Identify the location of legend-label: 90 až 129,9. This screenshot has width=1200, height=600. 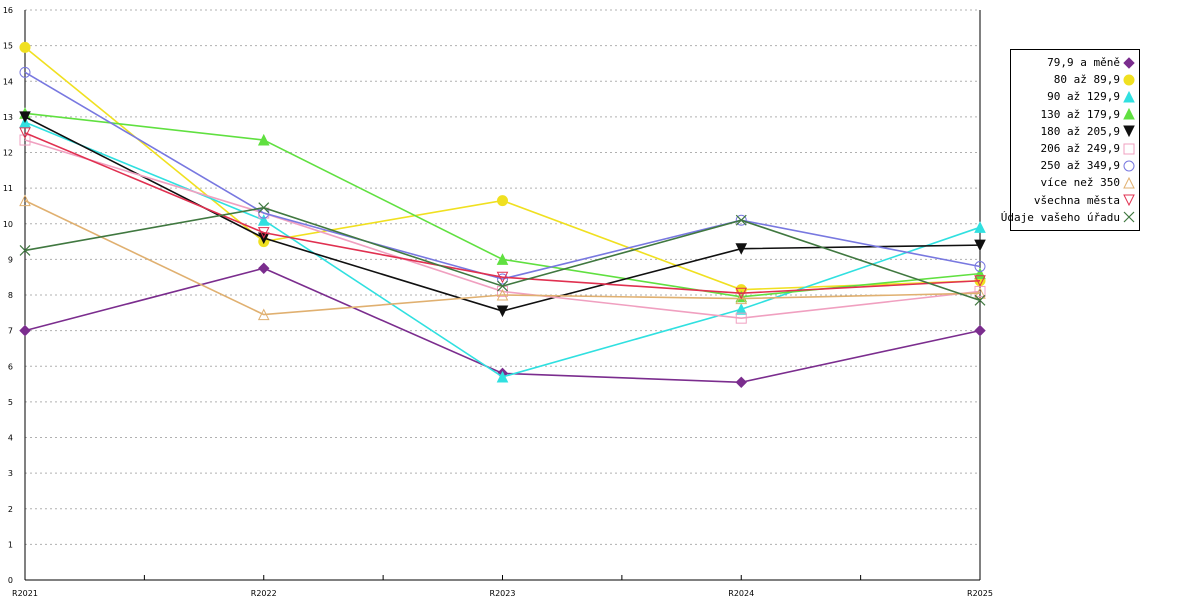
(1083, 97).